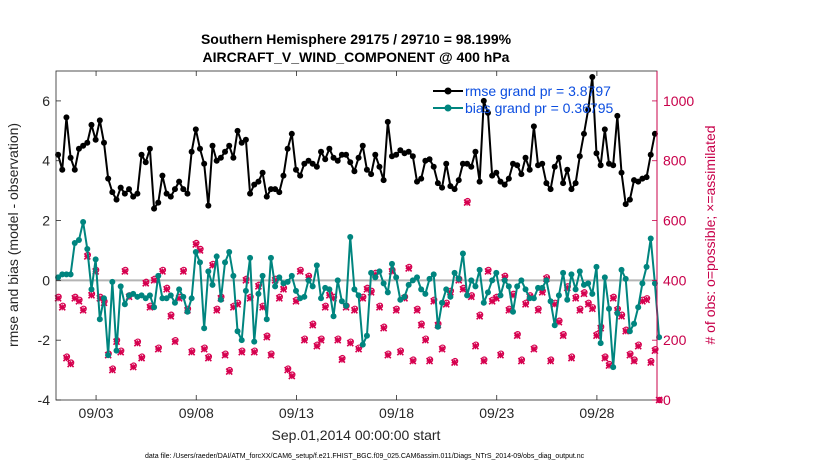 This screenshot has height=470, width=830. I want to click on y-left-tick-label: 0, so click(46, 280).